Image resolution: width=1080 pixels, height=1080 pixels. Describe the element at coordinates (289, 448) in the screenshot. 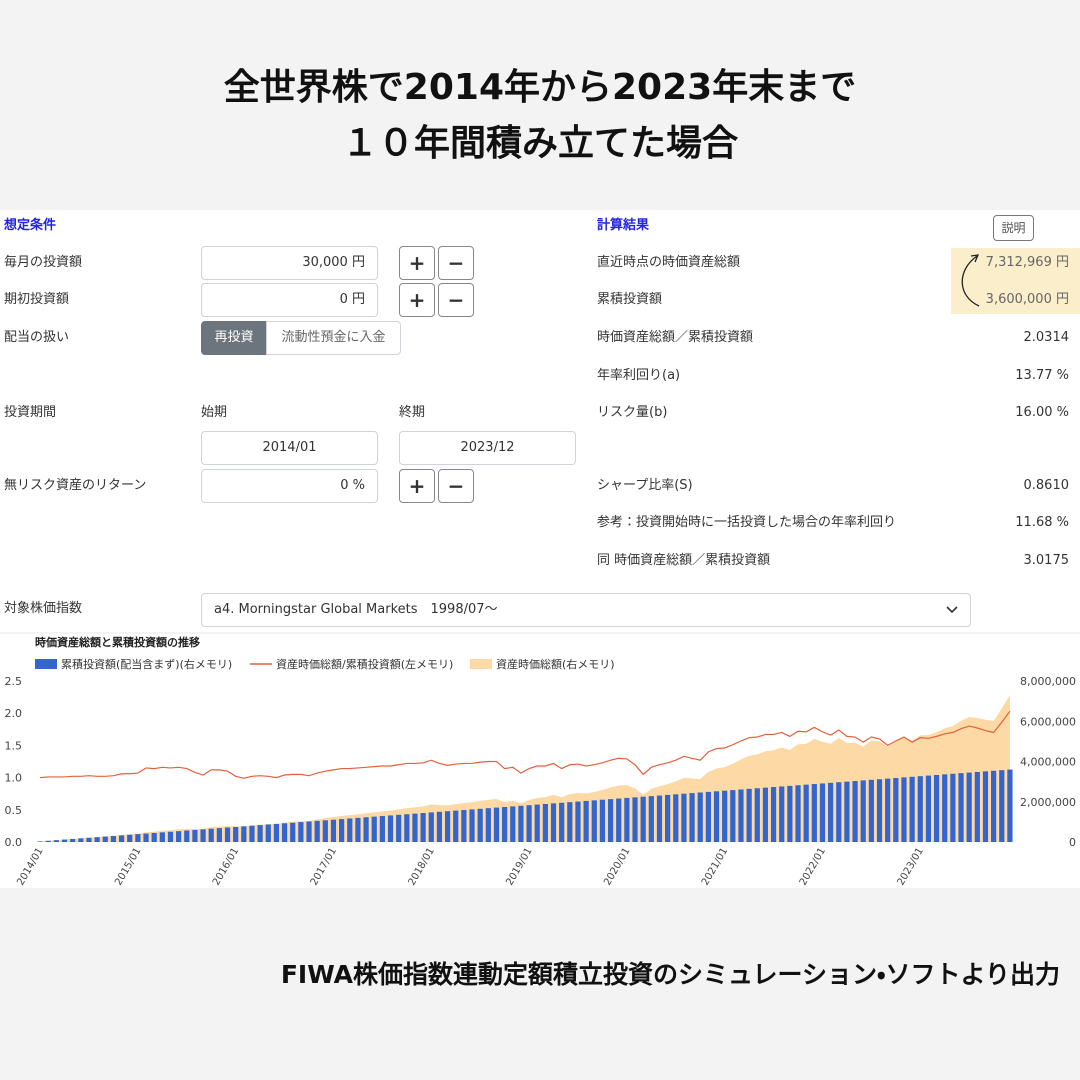

I see `date-input: 2014/01` at that location.